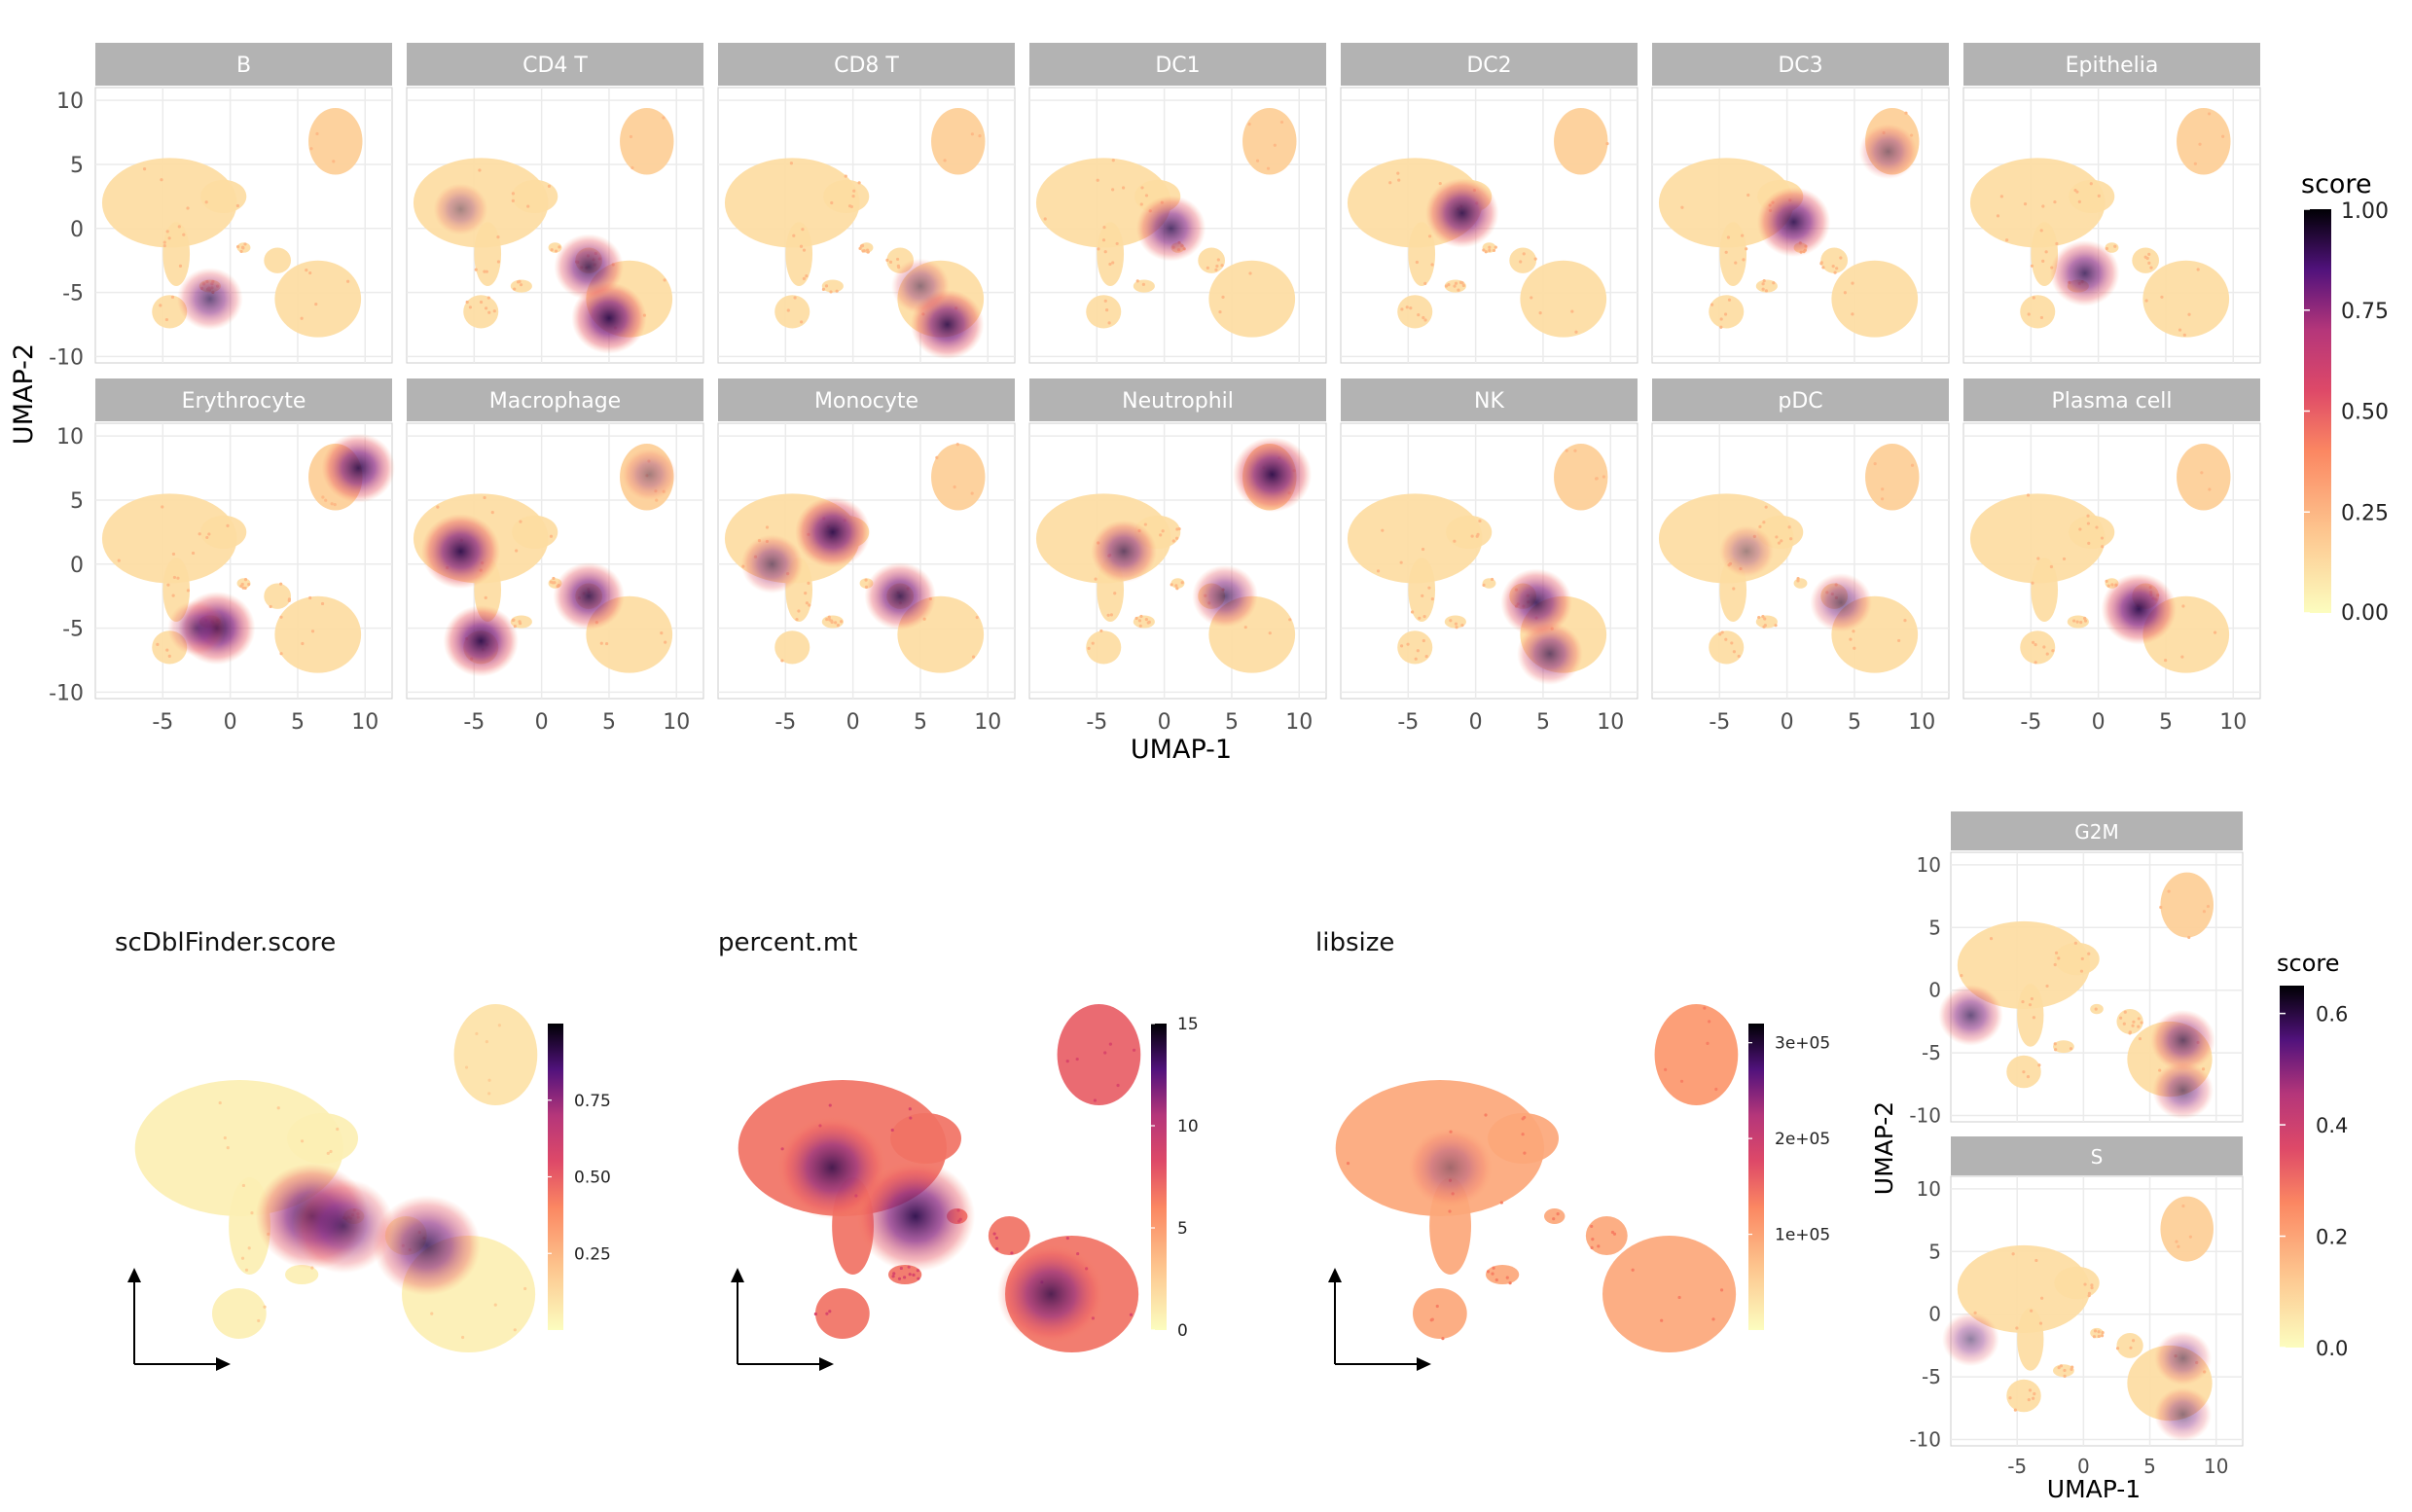  I want to click on cc-y-tick-label: 0, so click(1934, 990).